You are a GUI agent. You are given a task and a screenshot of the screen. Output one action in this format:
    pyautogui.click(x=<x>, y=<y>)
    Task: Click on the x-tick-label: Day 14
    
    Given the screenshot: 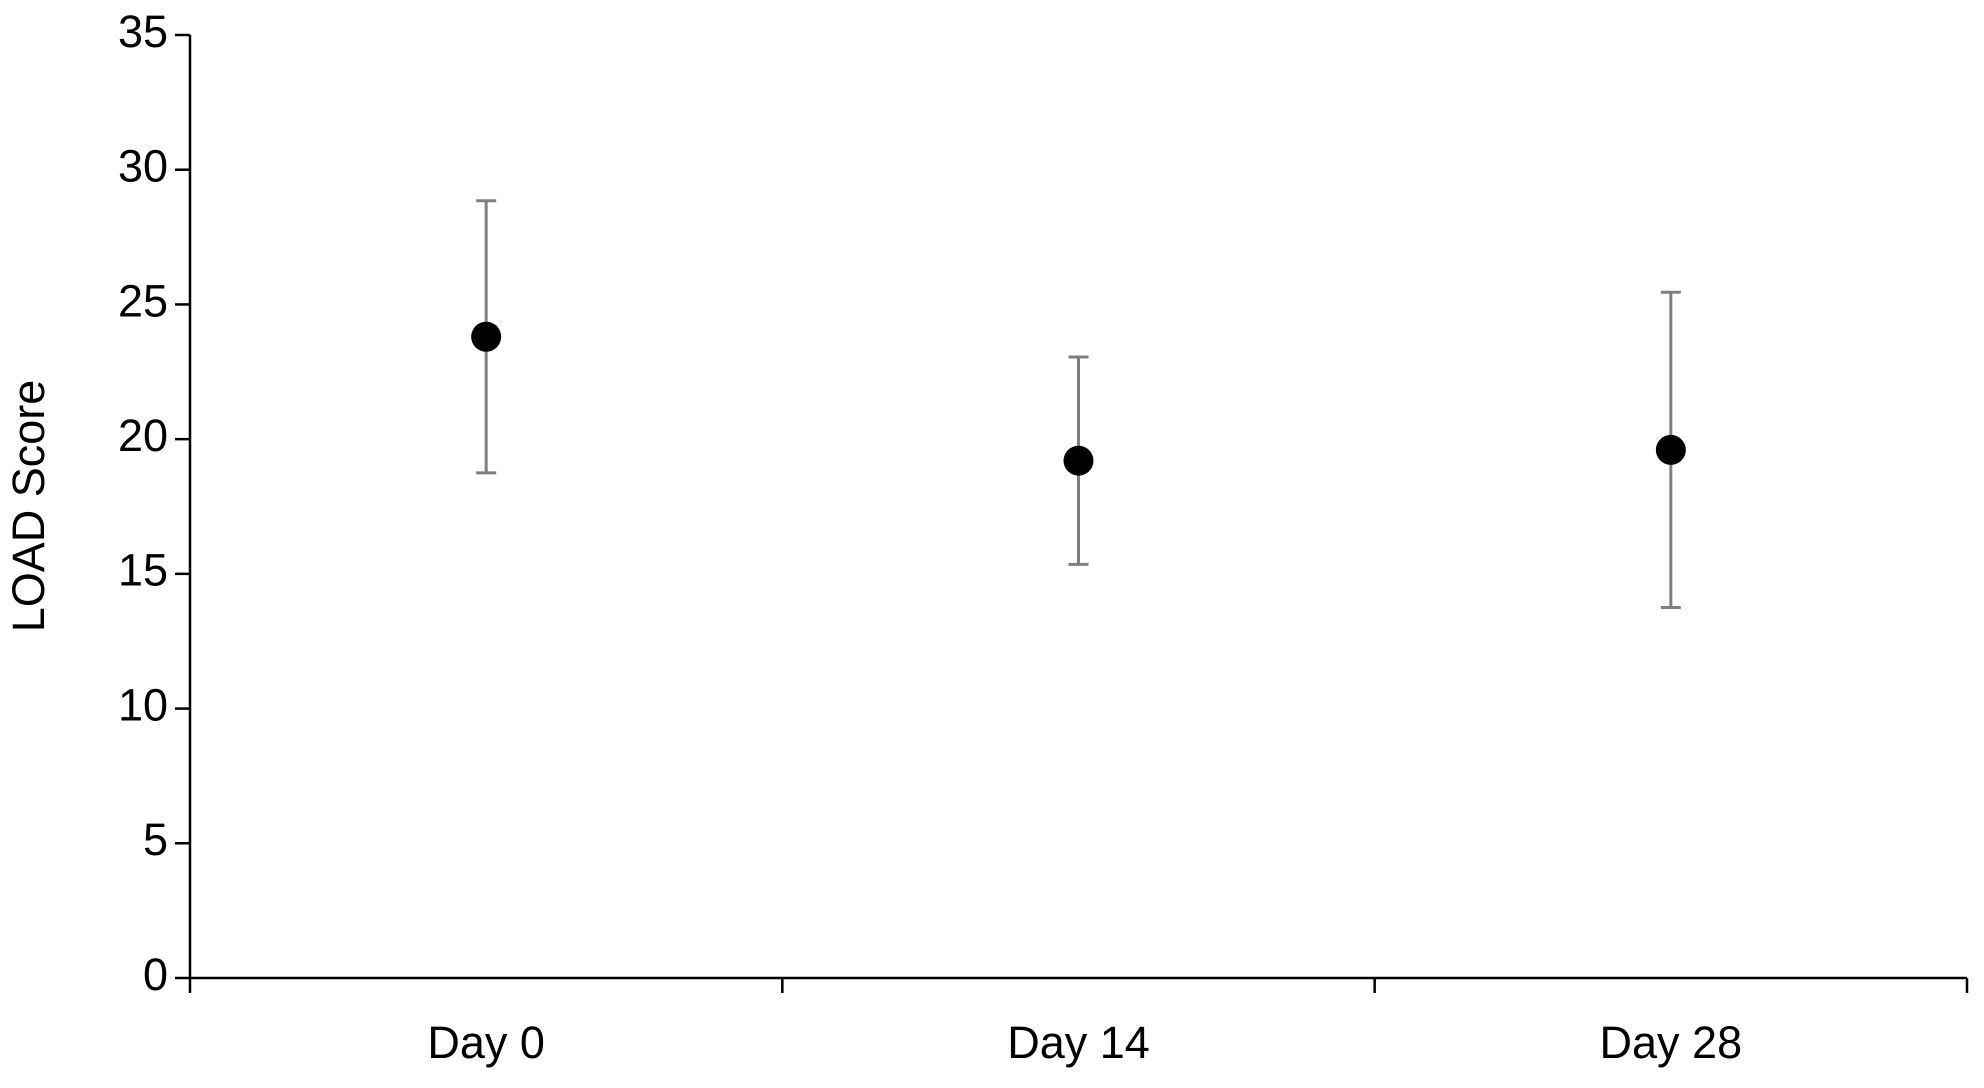 What is the action you would take?
    pyautogui.click(x=1078, y=1042)
    